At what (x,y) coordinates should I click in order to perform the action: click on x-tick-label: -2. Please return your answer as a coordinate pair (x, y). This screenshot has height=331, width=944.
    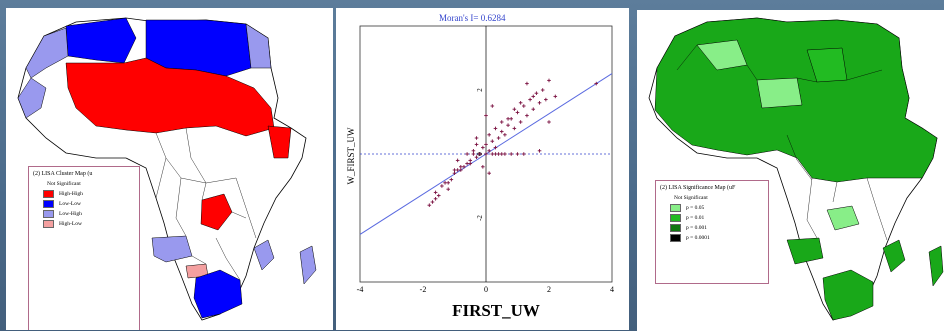
    Looking at the image, I should click on (423, 289).